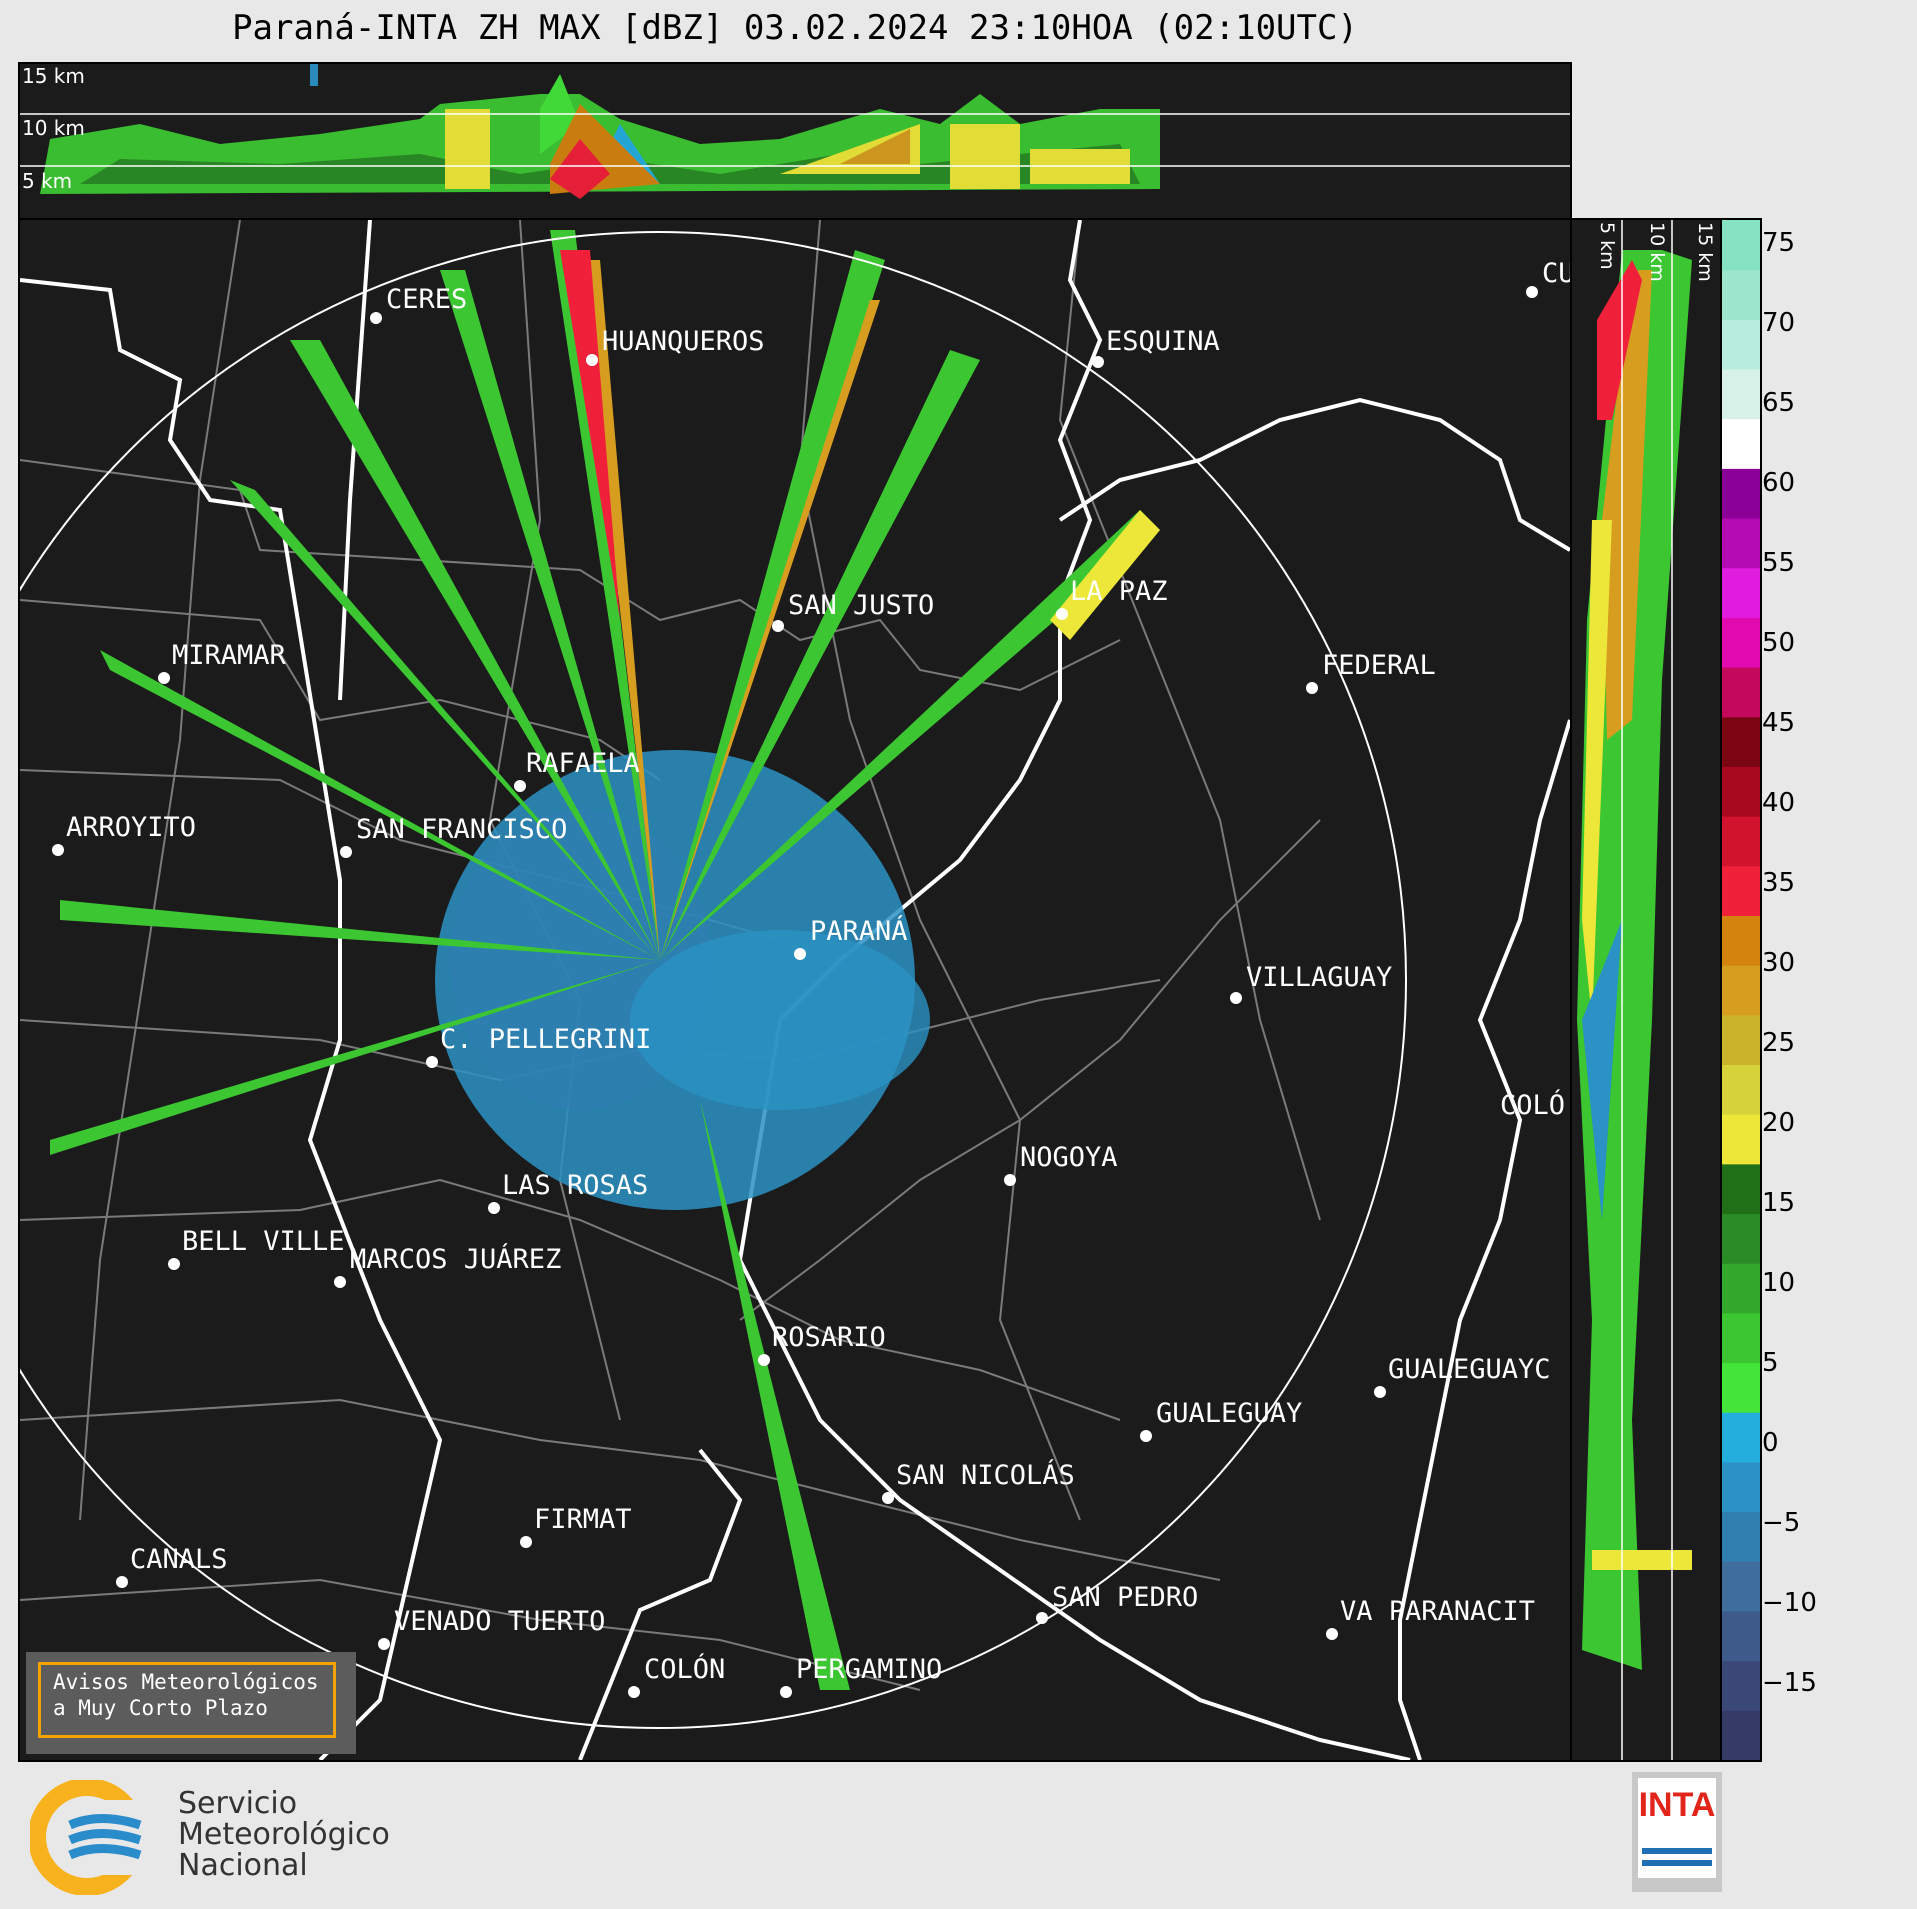  I want to click on city-label: VENADO TUERTO, so click(500, 1621).